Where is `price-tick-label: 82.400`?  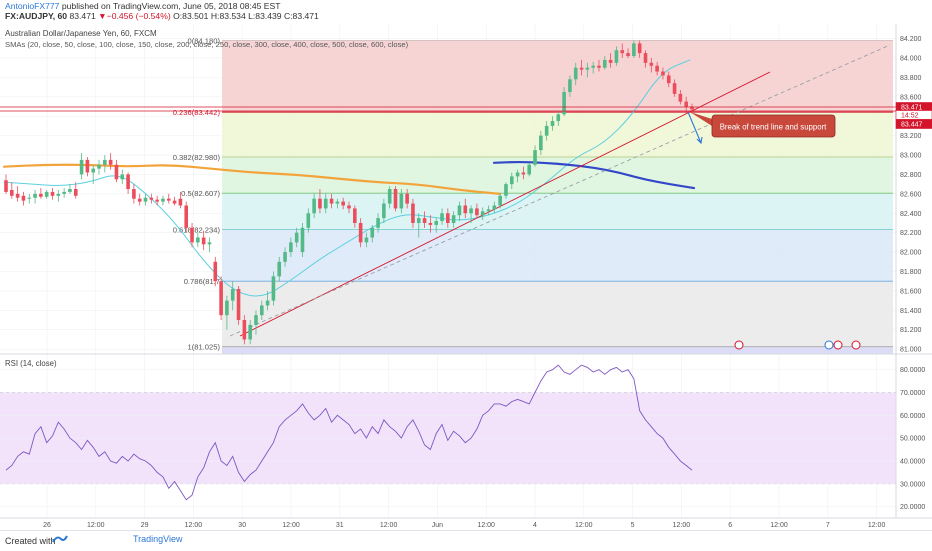 price-tick-label: 82.400 is located at coordinates (911, 214).